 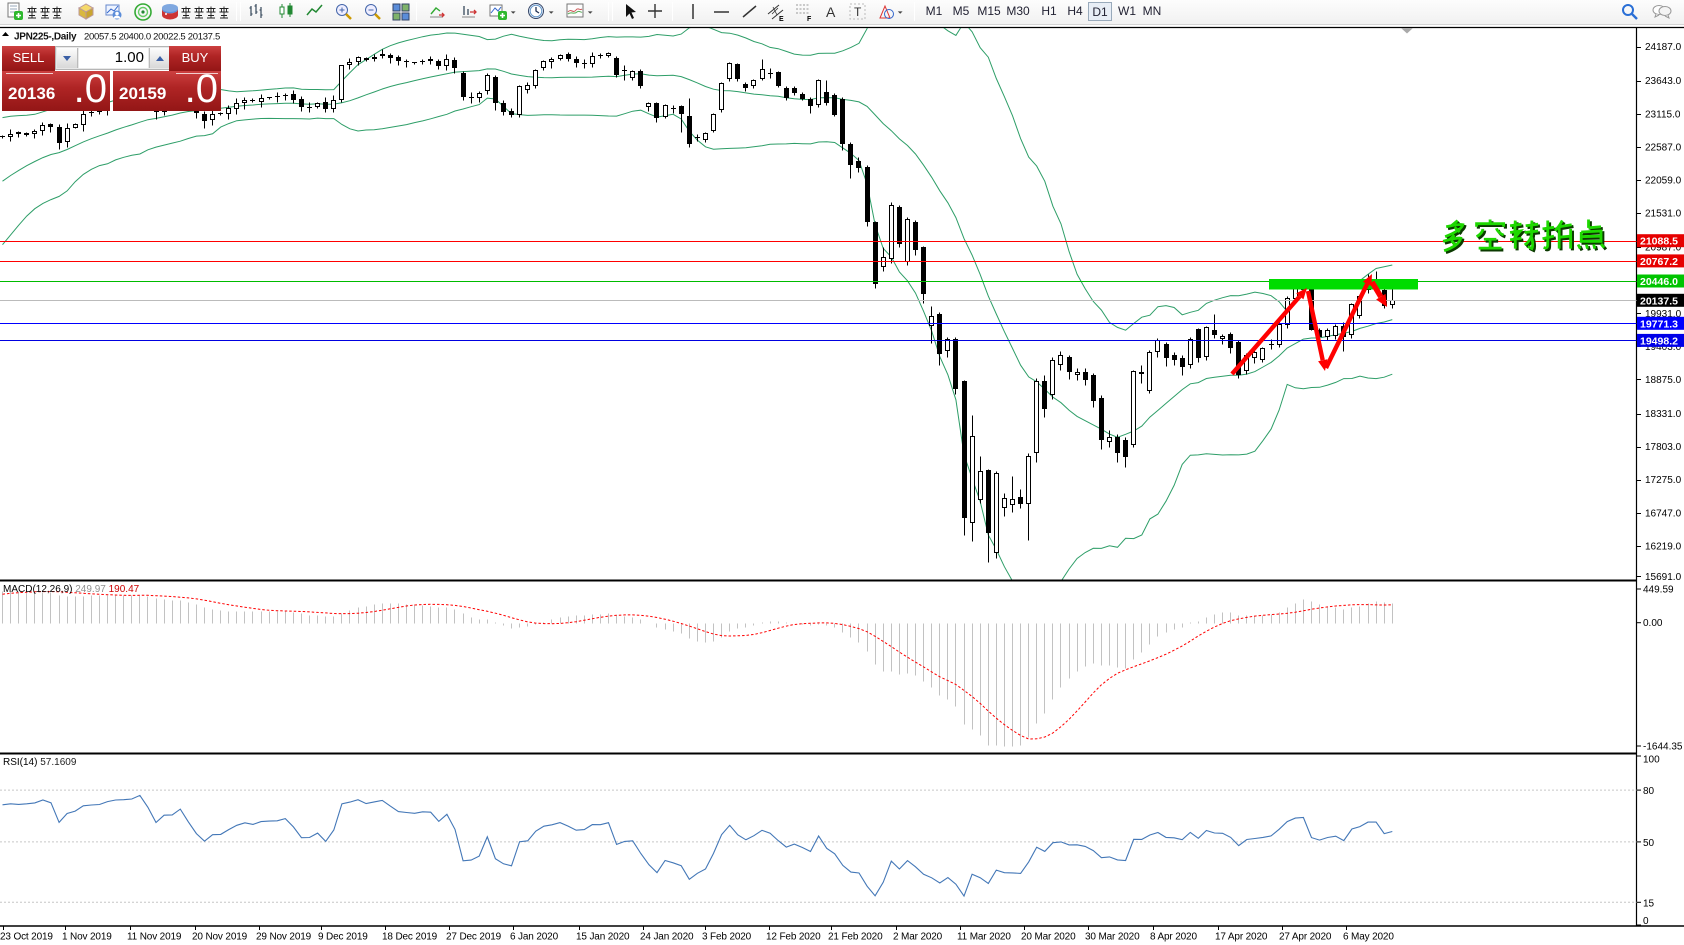 I want to click on svg-text: -1644.35, so click(x=1663, y=747).